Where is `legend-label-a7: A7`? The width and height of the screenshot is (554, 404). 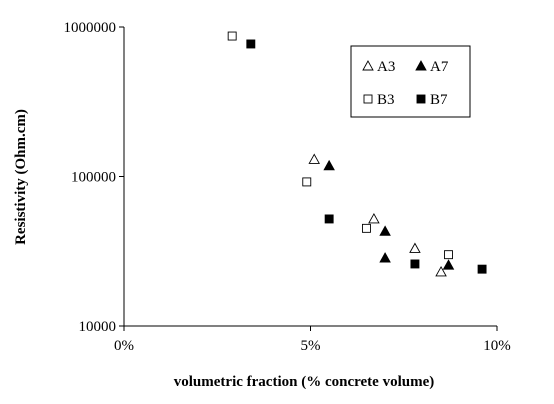 legend-label-a7: A7 is located at coordinates (439, 67).